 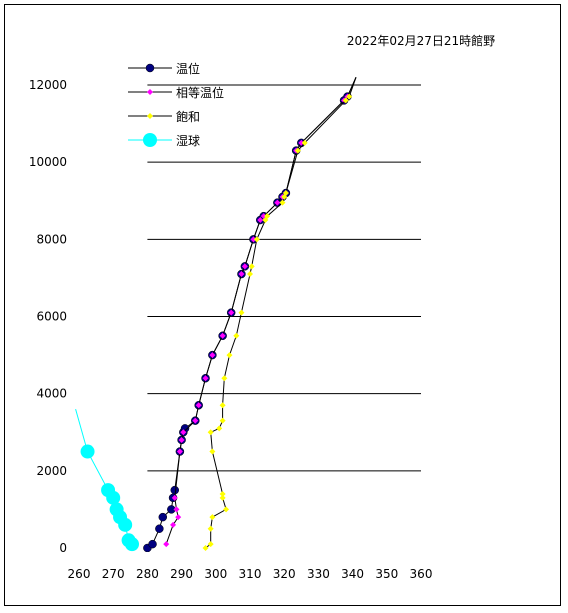 What do you see at coordinates (79, 574) in the screenshot?
I see `x-tick-label: 260` at bounding box center [79, 574].